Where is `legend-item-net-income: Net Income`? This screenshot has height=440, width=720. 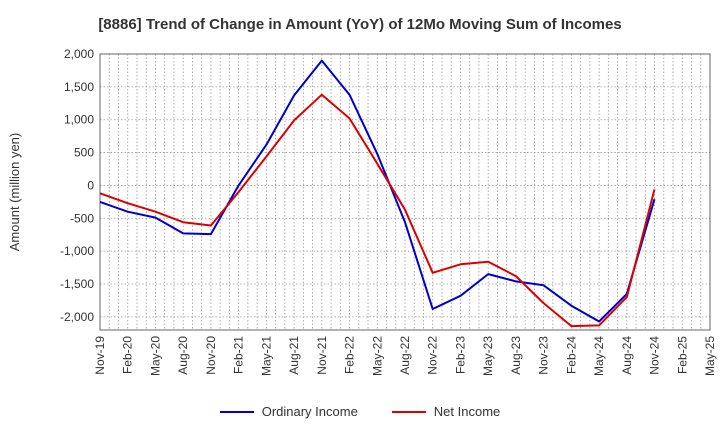 legend-item-net-income: Net Income is located at coordinates (446, 411).